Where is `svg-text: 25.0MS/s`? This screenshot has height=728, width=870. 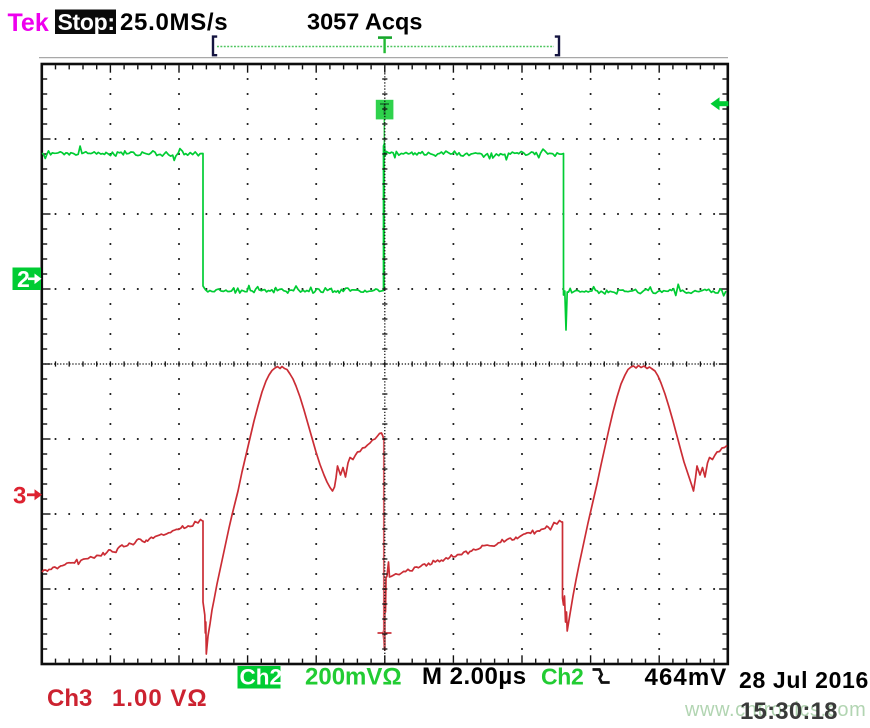
svg-text: 25.0MS/s is located at coordinates (174, 22).